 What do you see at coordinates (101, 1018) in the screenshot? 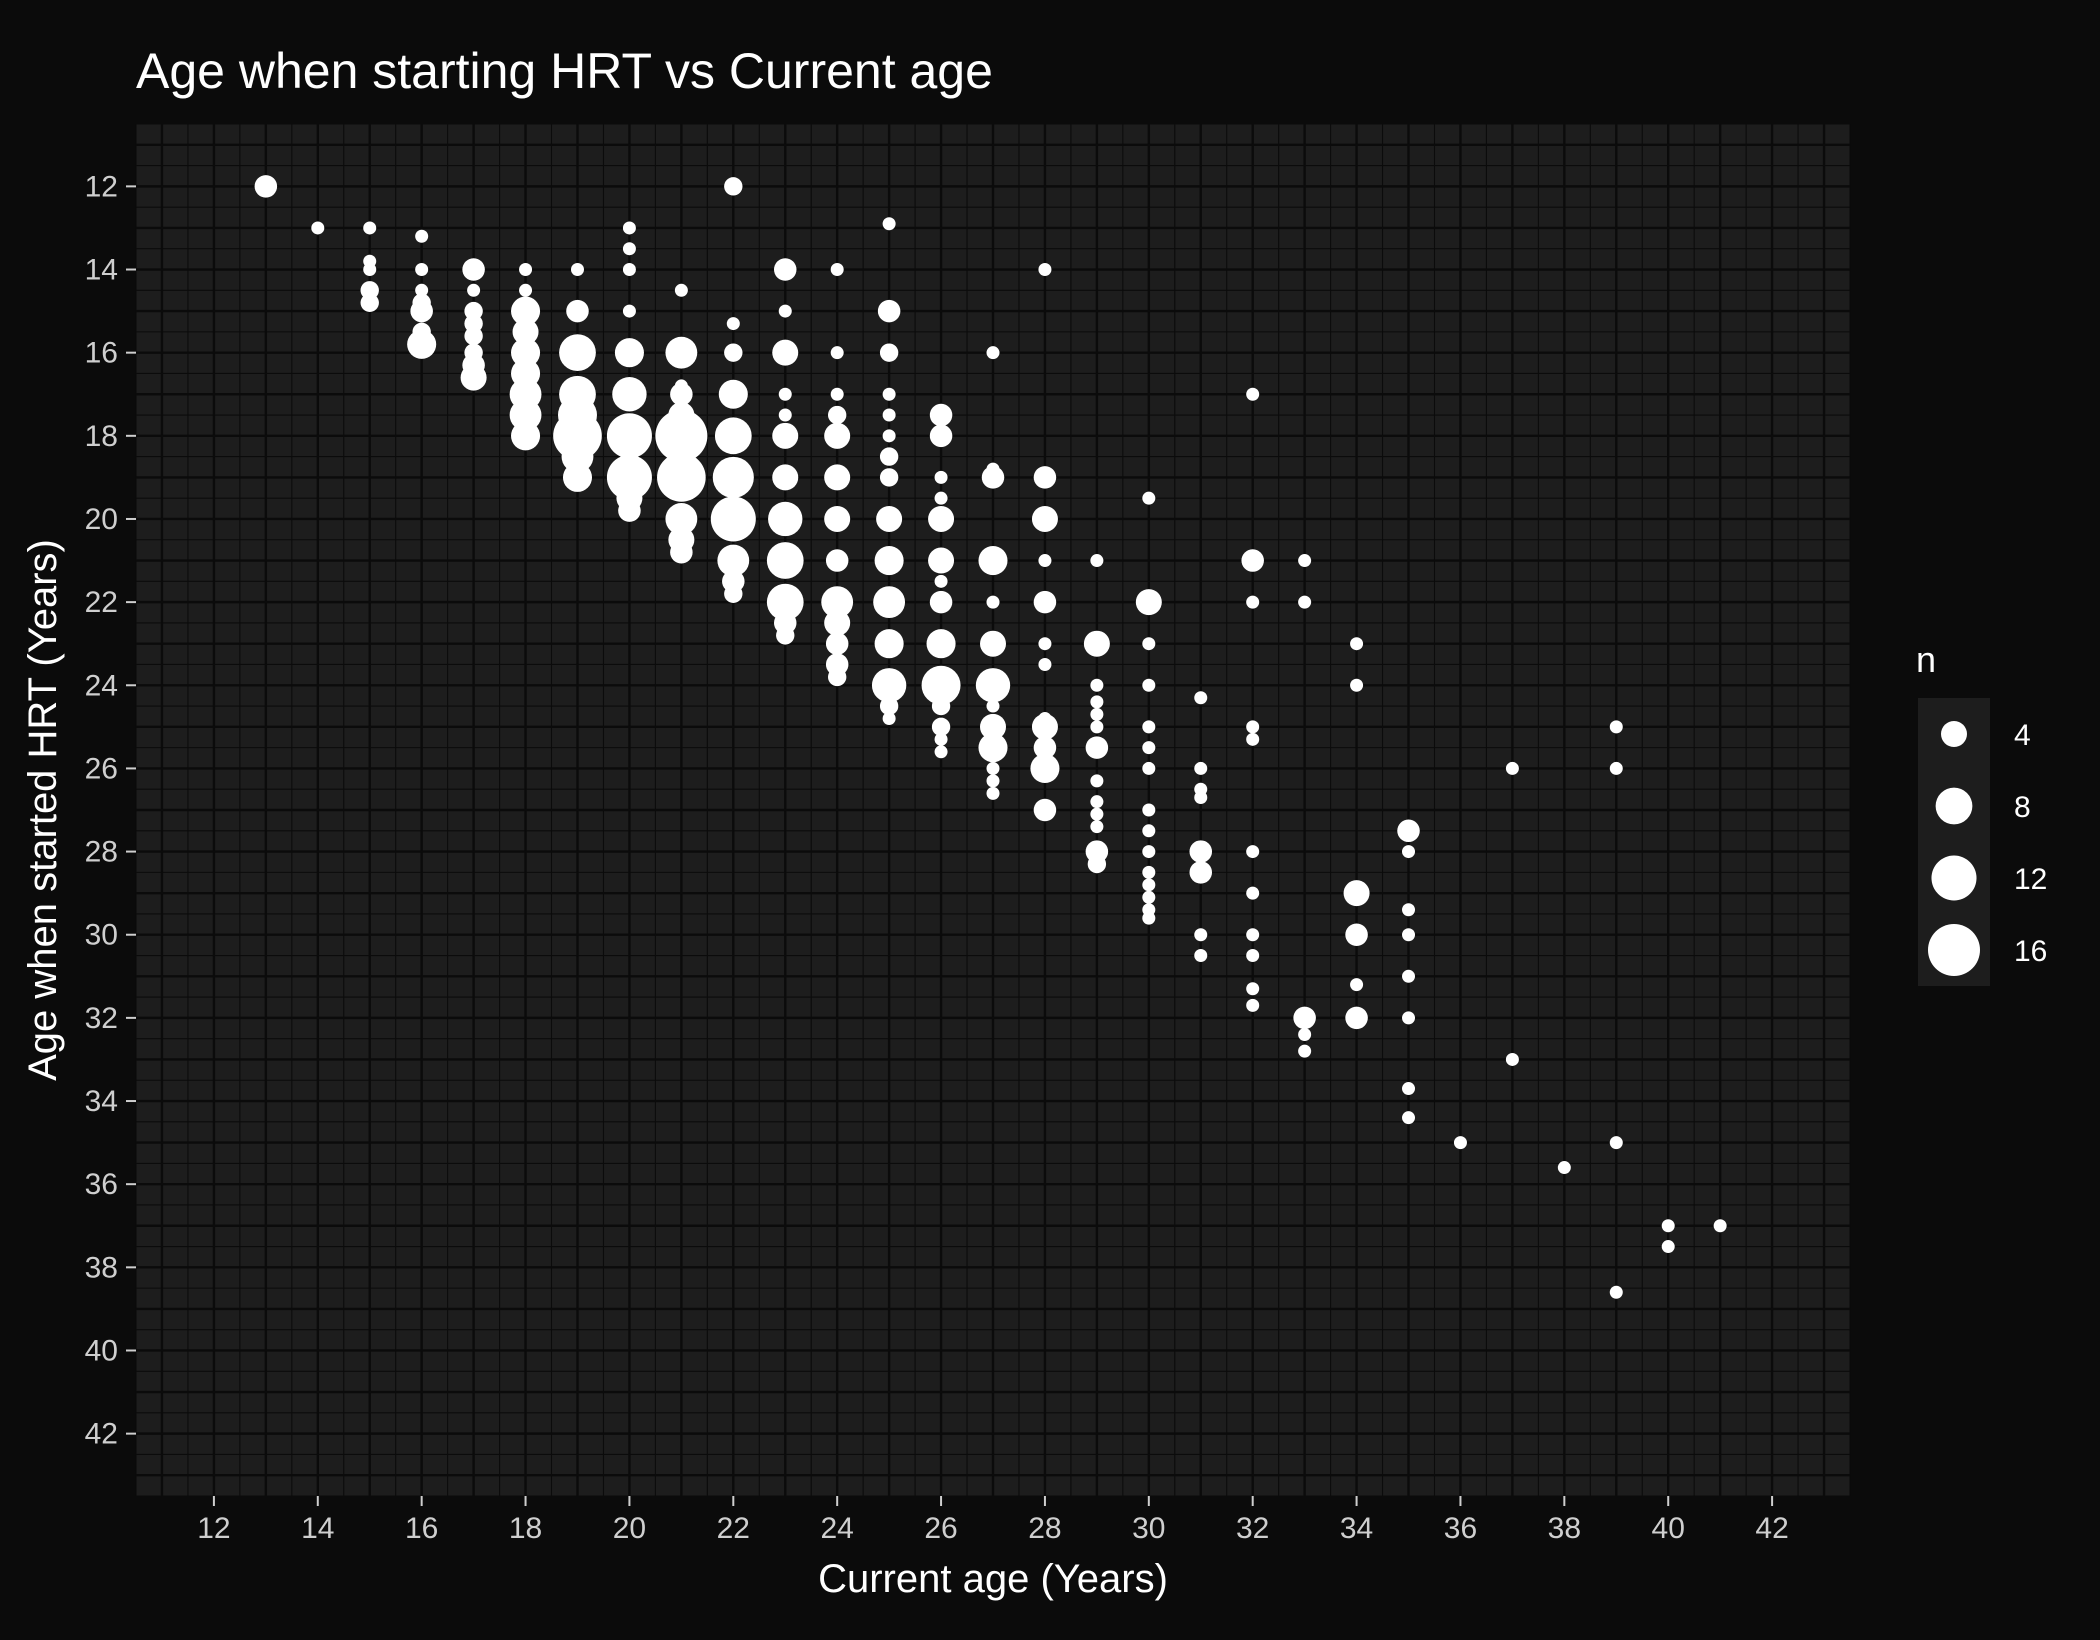
I see `y-tick-label: 32` at bounding box center [101, 1018].